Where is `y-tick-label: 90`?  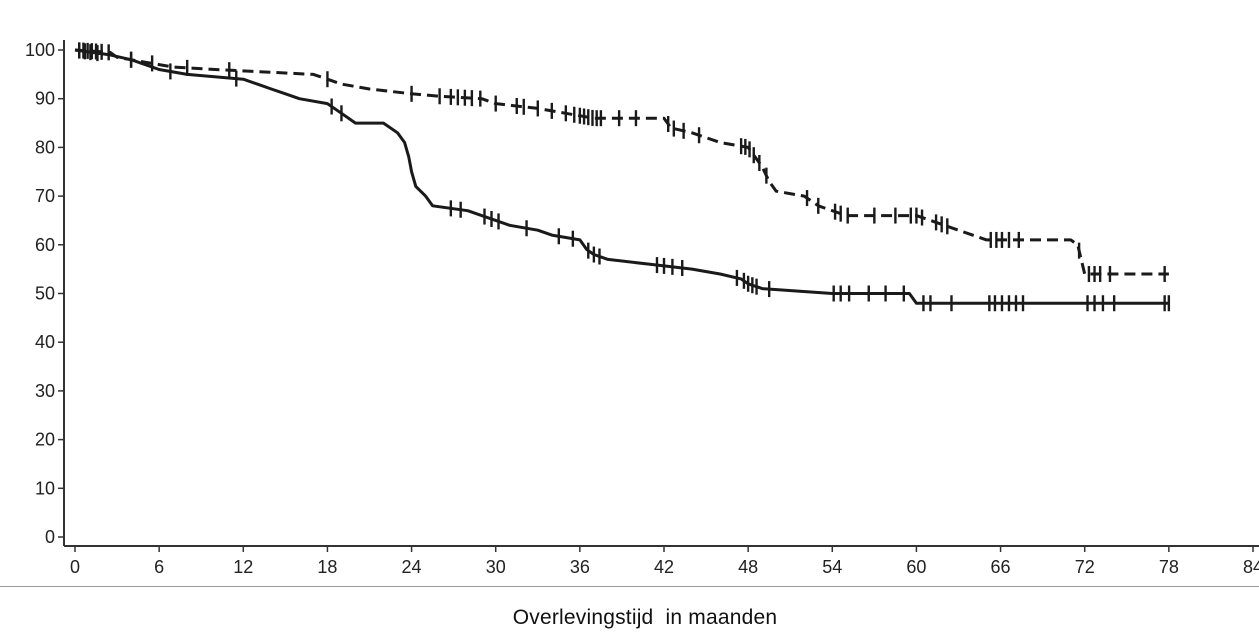
y-tick-label: 90 is located at coordinates (45, 99).